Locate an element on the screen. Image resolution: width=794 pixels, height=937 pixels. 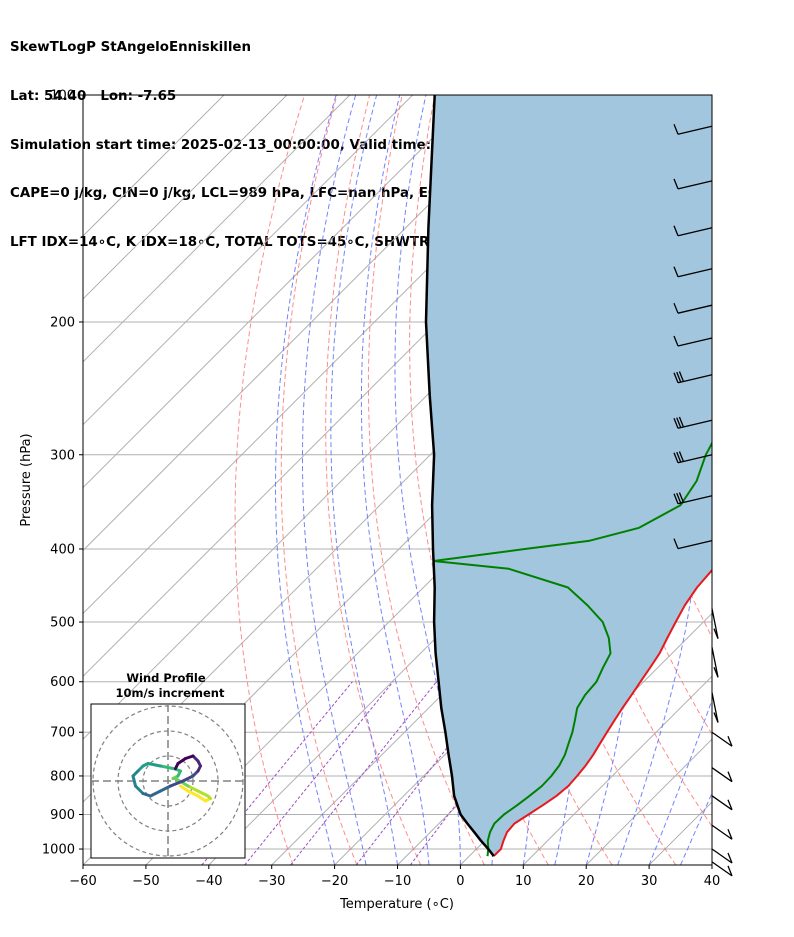
y-tick-label: 1000 is located at coordinates (58, 850).